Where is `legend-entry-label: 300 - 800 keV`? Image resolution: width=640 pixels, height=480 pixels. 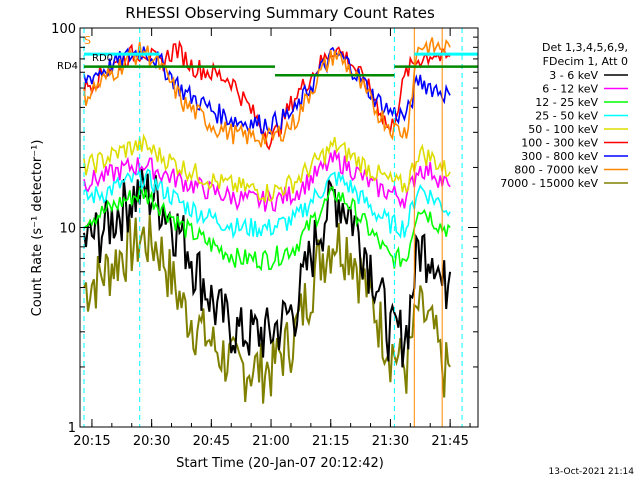 legend-entry-label: 300 - 800 keV is located at coordinates (559, 156).